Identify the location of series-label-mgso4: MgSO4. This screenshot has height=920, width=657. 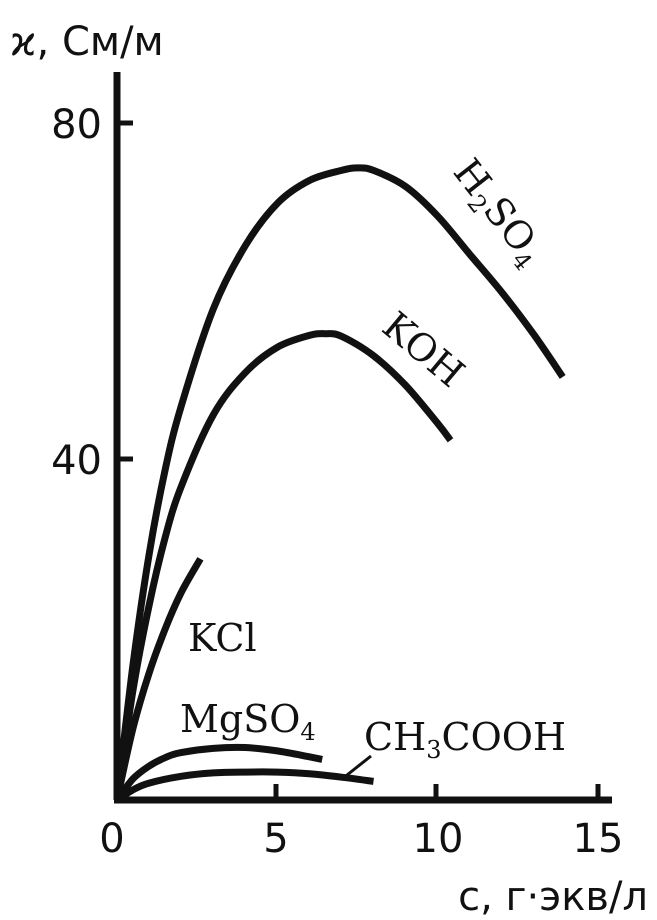
(248, 721).